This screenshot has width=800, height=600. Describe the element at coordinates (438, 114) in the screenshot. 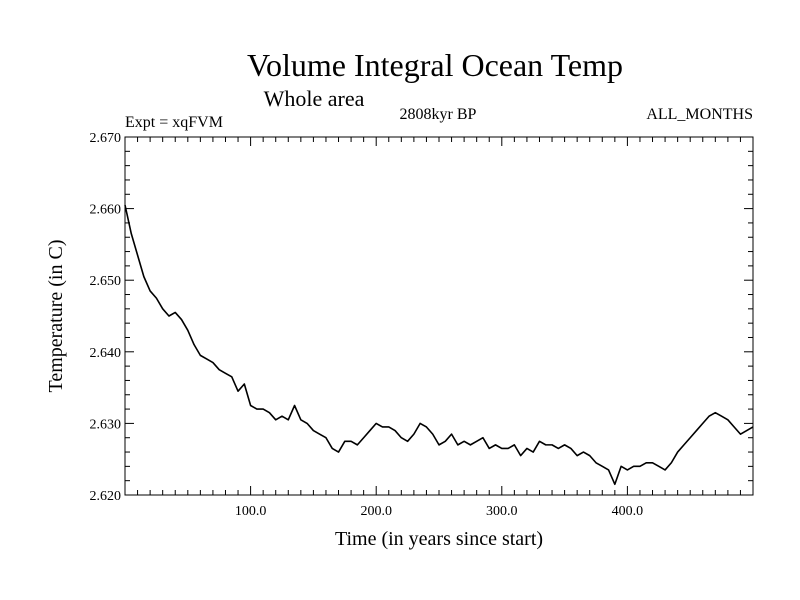

I see `period-label: 2808kyr BP` at that location.